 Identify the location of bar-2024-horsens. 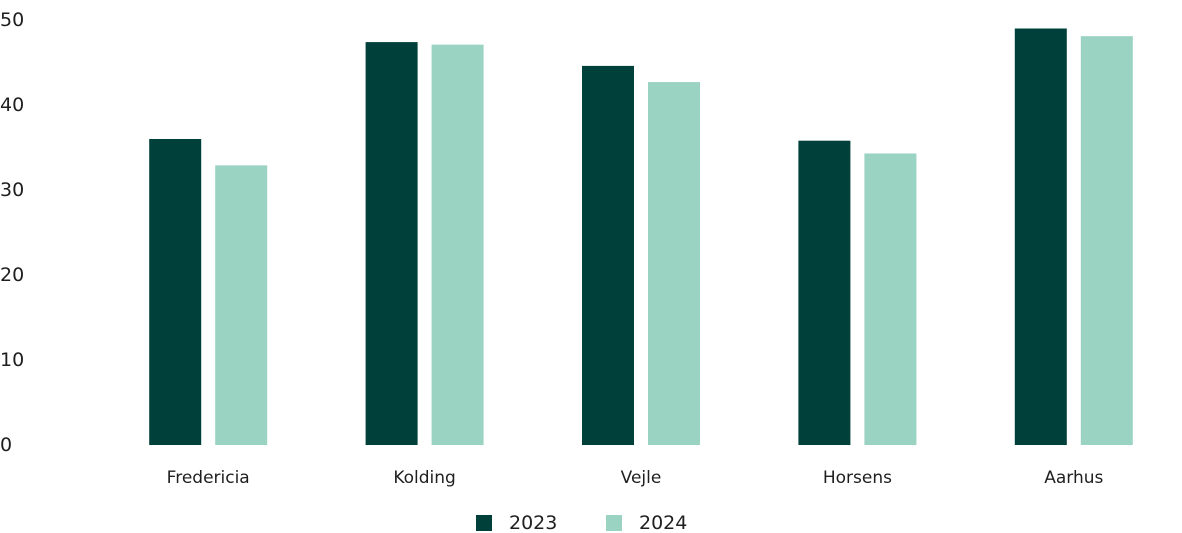
(890, 299).